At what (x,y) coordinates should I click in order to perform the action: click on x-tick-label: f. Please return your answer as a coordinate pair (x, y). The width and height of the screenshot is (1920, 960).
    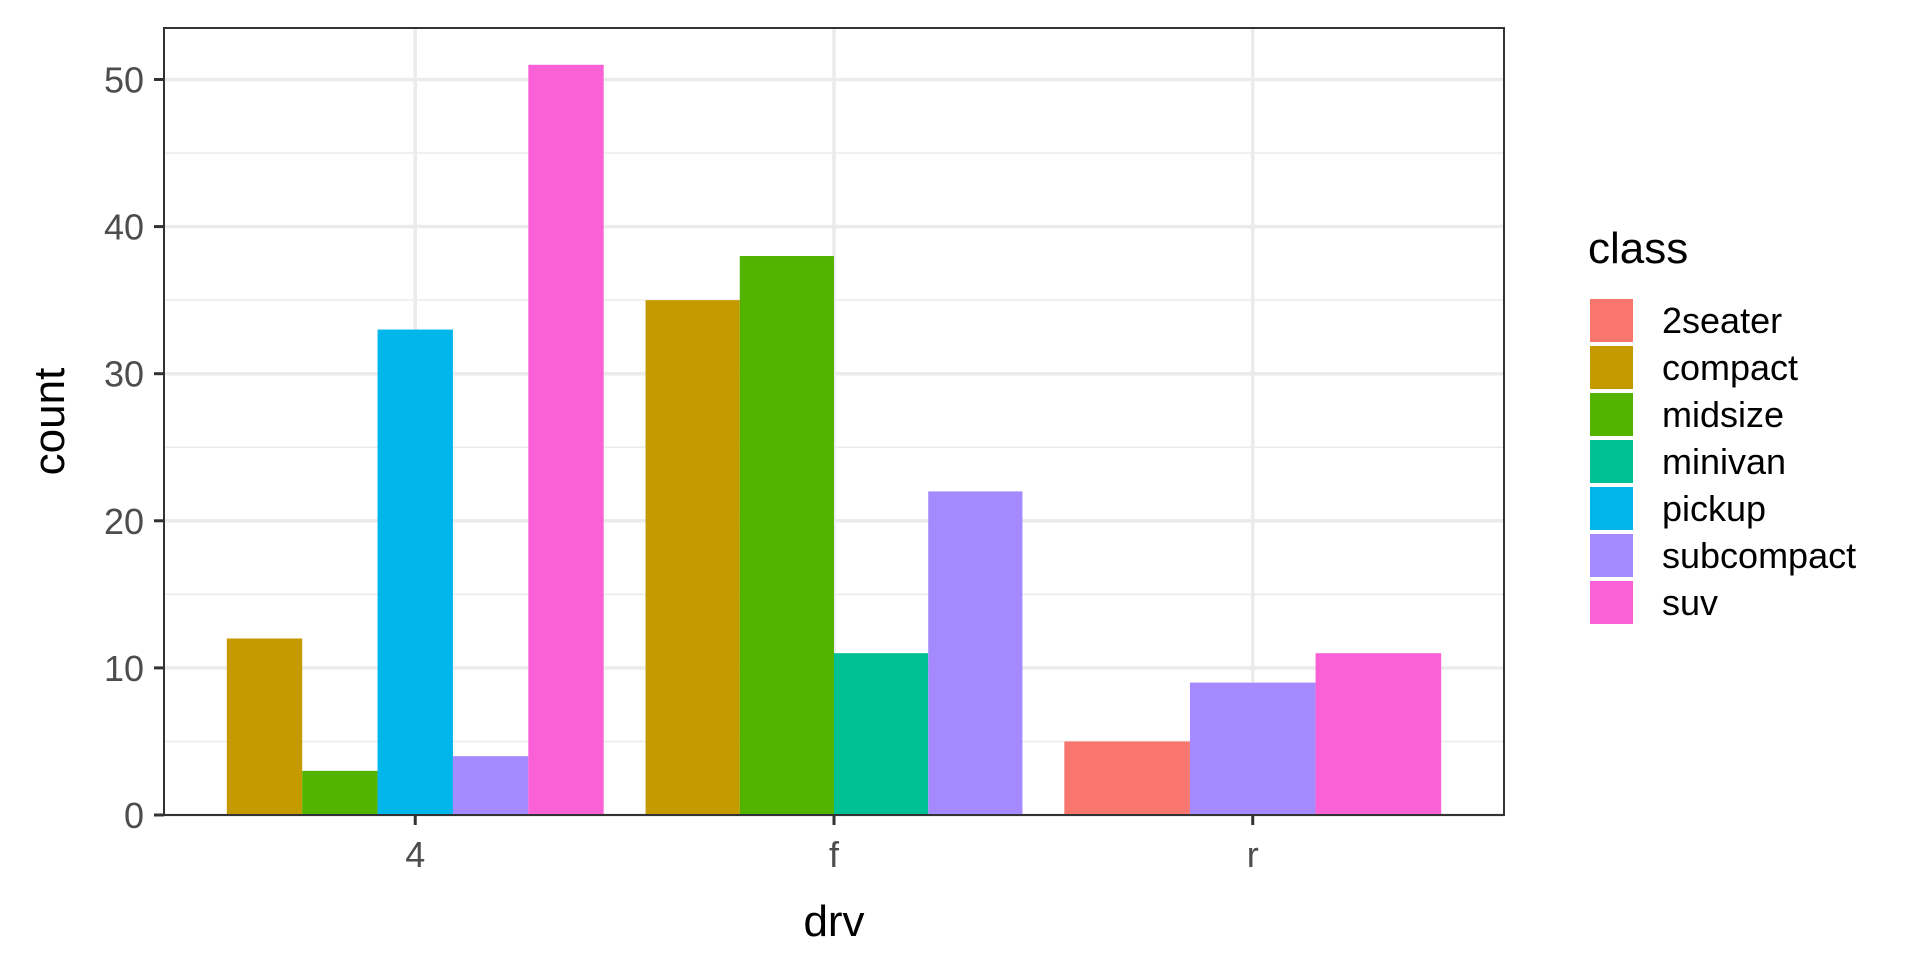
    Looking at the image, I should click on (834, 854).